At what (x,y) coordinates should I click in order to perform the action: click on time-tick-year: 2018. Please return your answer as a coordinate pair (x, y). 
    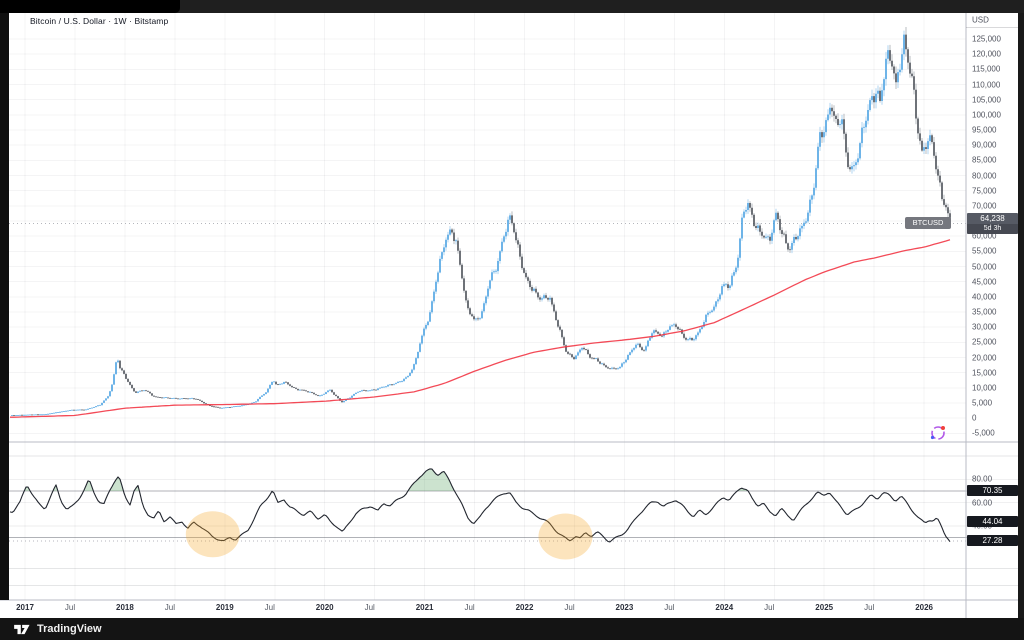
    Looking at the image, I should click on (124, 607).